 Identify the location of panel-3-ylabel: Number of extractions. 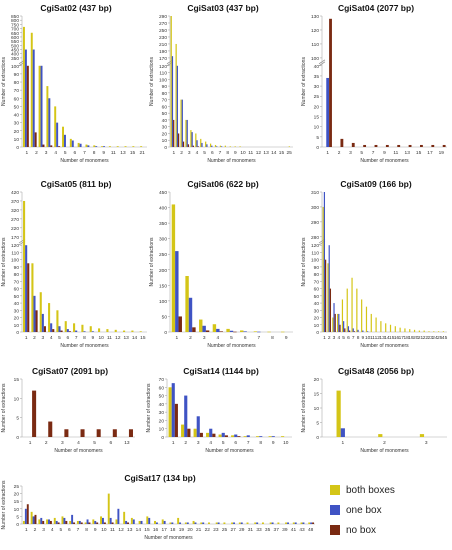
(4, 261).